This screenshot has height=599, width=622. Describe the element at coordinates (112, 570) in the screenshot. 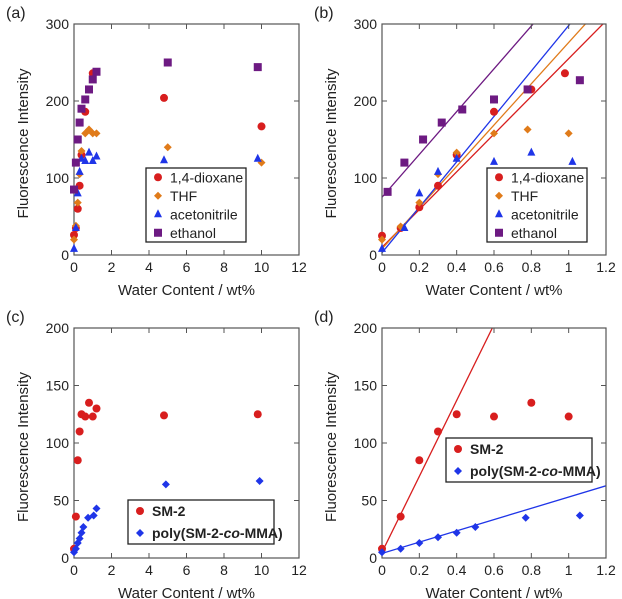

I see `x-tick-label: 2` at that location.